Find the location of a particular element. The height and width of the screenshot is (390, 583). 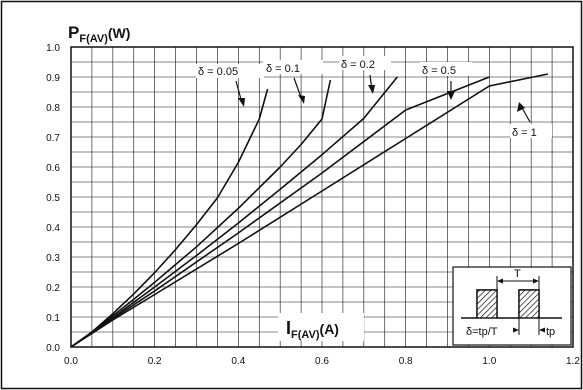

y-axis-label-sub: F(AV) is located at coordinates (93, 39).